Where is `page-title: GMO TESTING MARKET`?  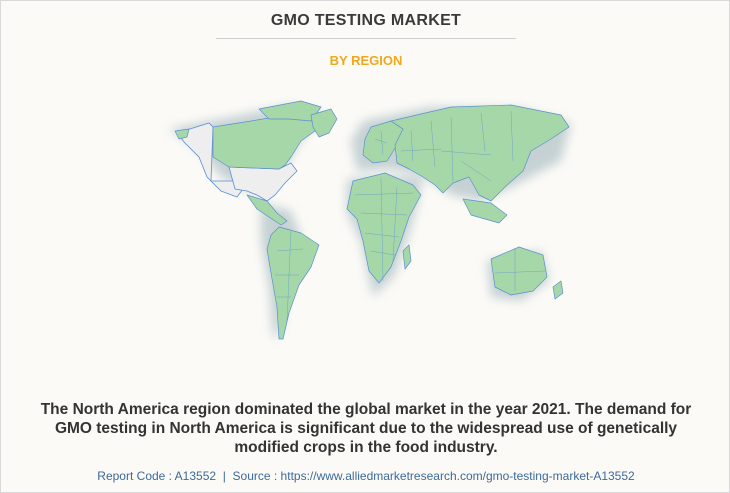
page-title: GMO TESTING MARKET is located at coordinates (366, 20).